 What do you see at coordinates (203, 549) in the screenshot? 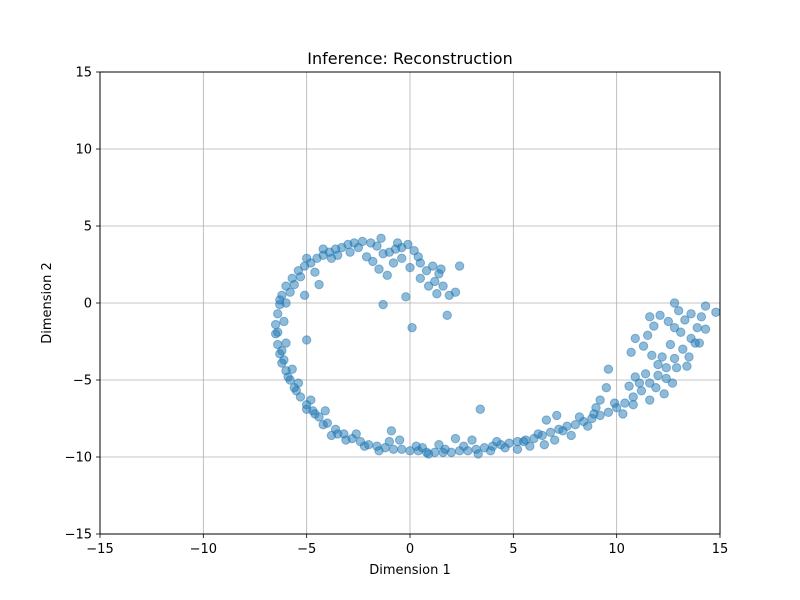
I see `x-tick-label: −10` at bounding box center [203, 549].